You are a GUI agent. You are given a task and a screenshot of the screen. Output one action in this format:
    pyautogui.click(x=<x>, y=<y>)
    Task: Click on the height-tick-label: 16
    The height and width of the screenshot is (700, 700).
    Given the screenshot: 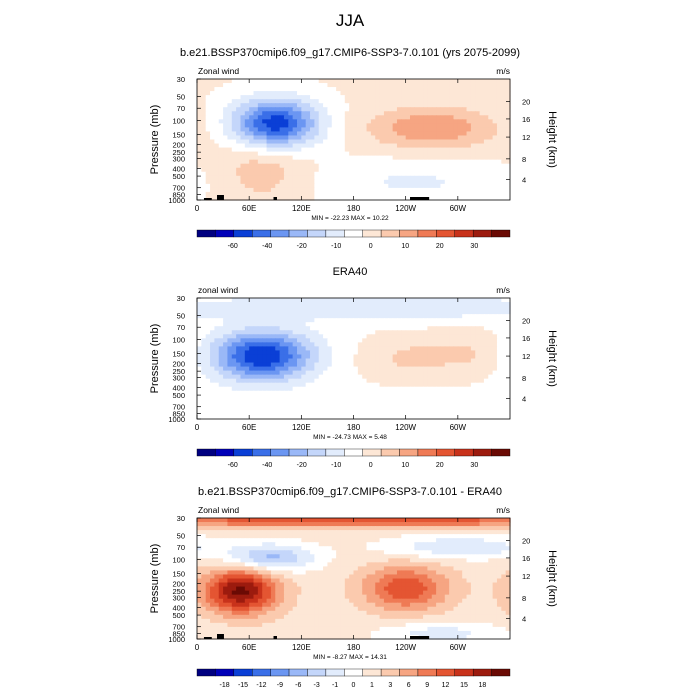 What is the action you would take?
    pyautogui.click(x=526, y=338)
    